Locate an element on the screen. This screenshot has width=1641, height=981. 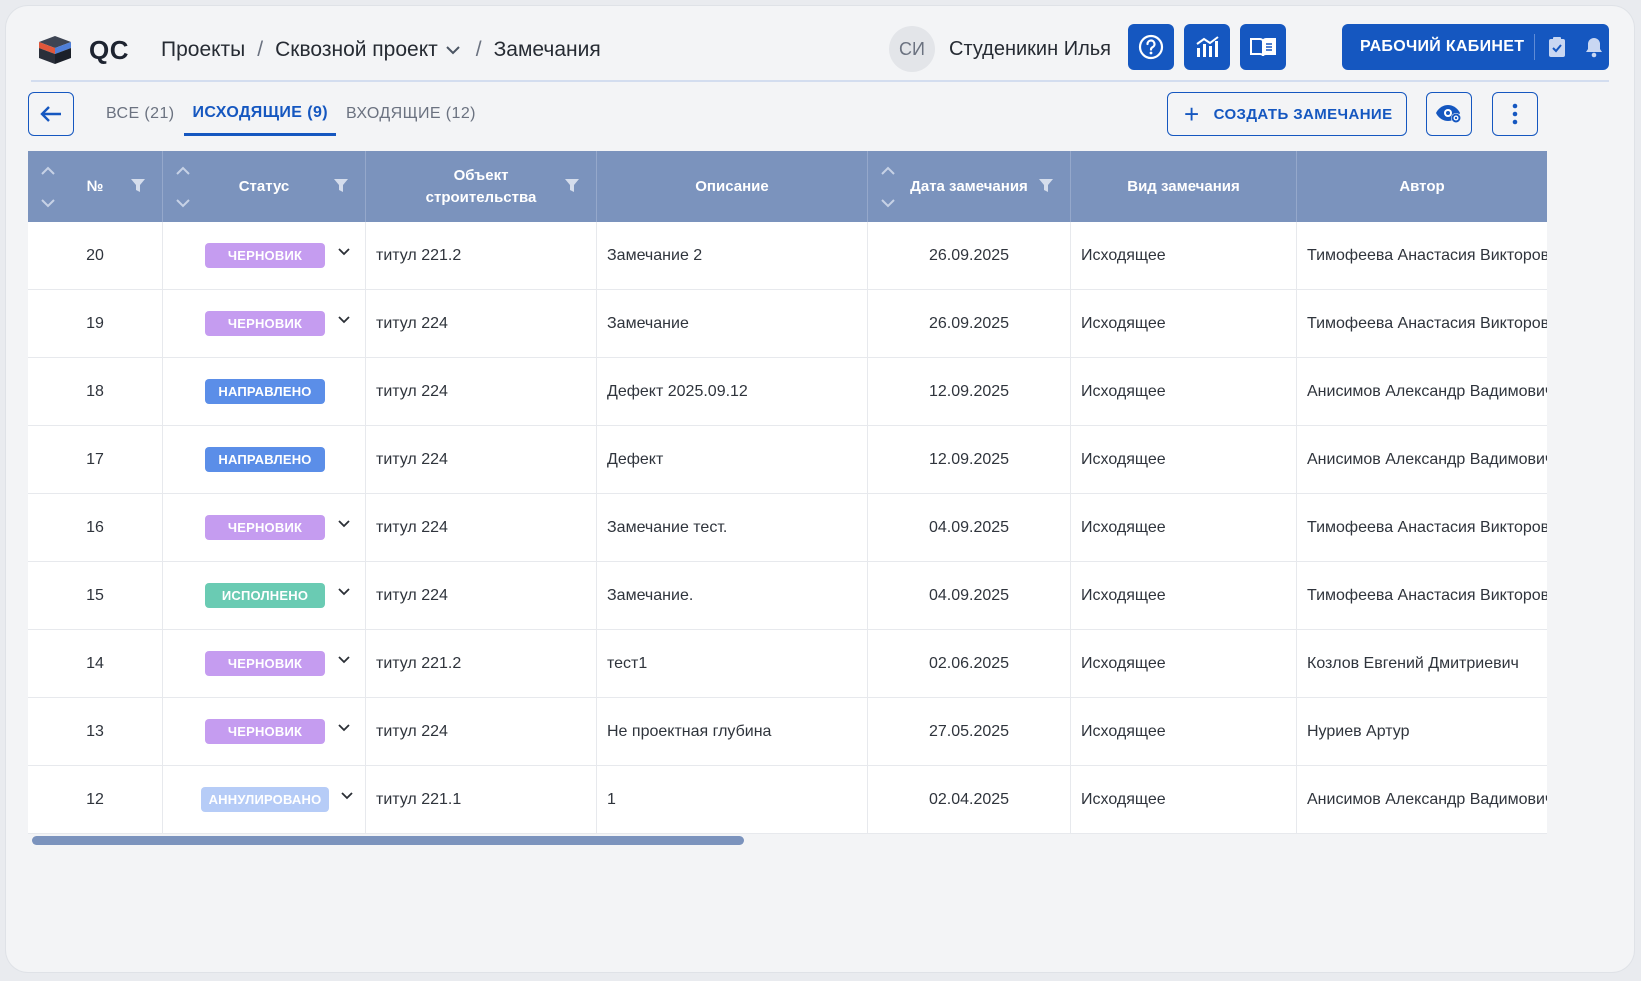
column-header: № is located at coordinates (95, 186).